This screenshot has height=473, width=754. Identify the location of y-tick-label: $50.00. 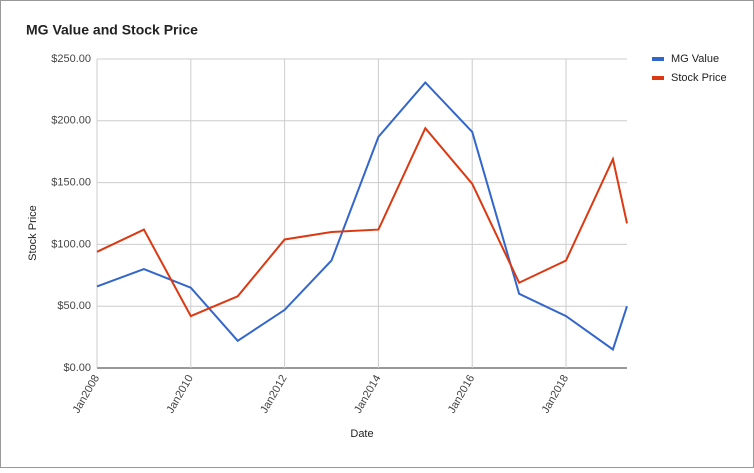
(74, 306).